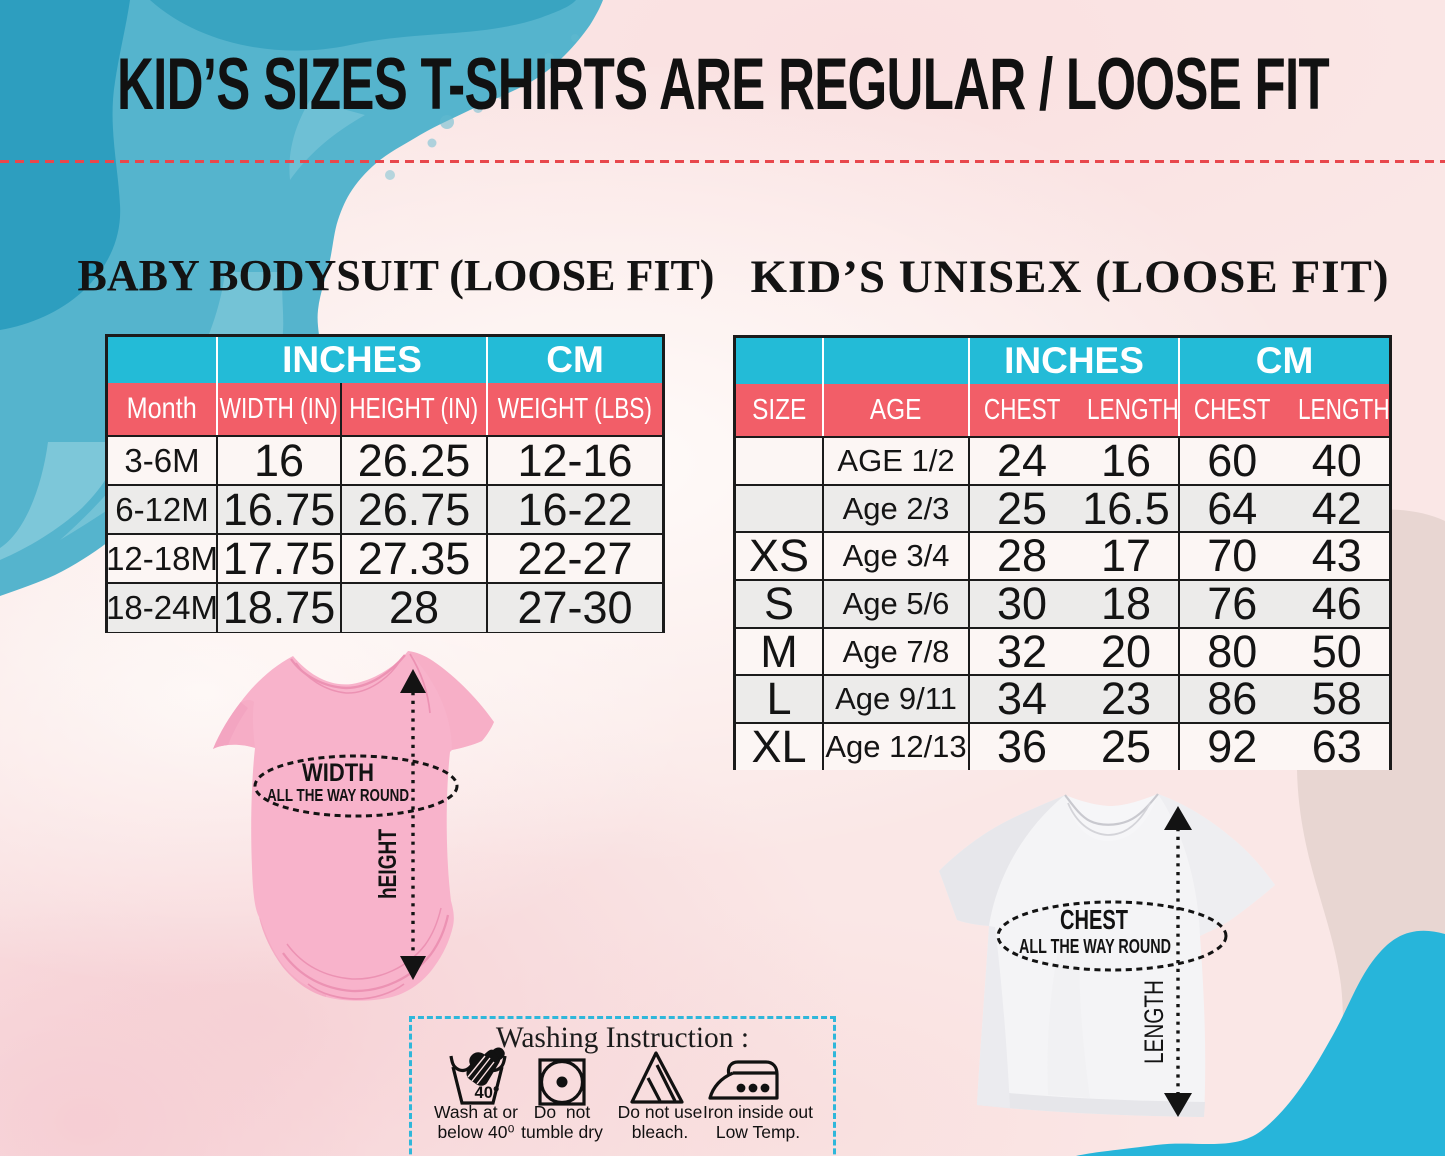  Describe the element at coordinates (1154, 1022) in the screenshot. I see `svg-text: LENGTH` at that location.